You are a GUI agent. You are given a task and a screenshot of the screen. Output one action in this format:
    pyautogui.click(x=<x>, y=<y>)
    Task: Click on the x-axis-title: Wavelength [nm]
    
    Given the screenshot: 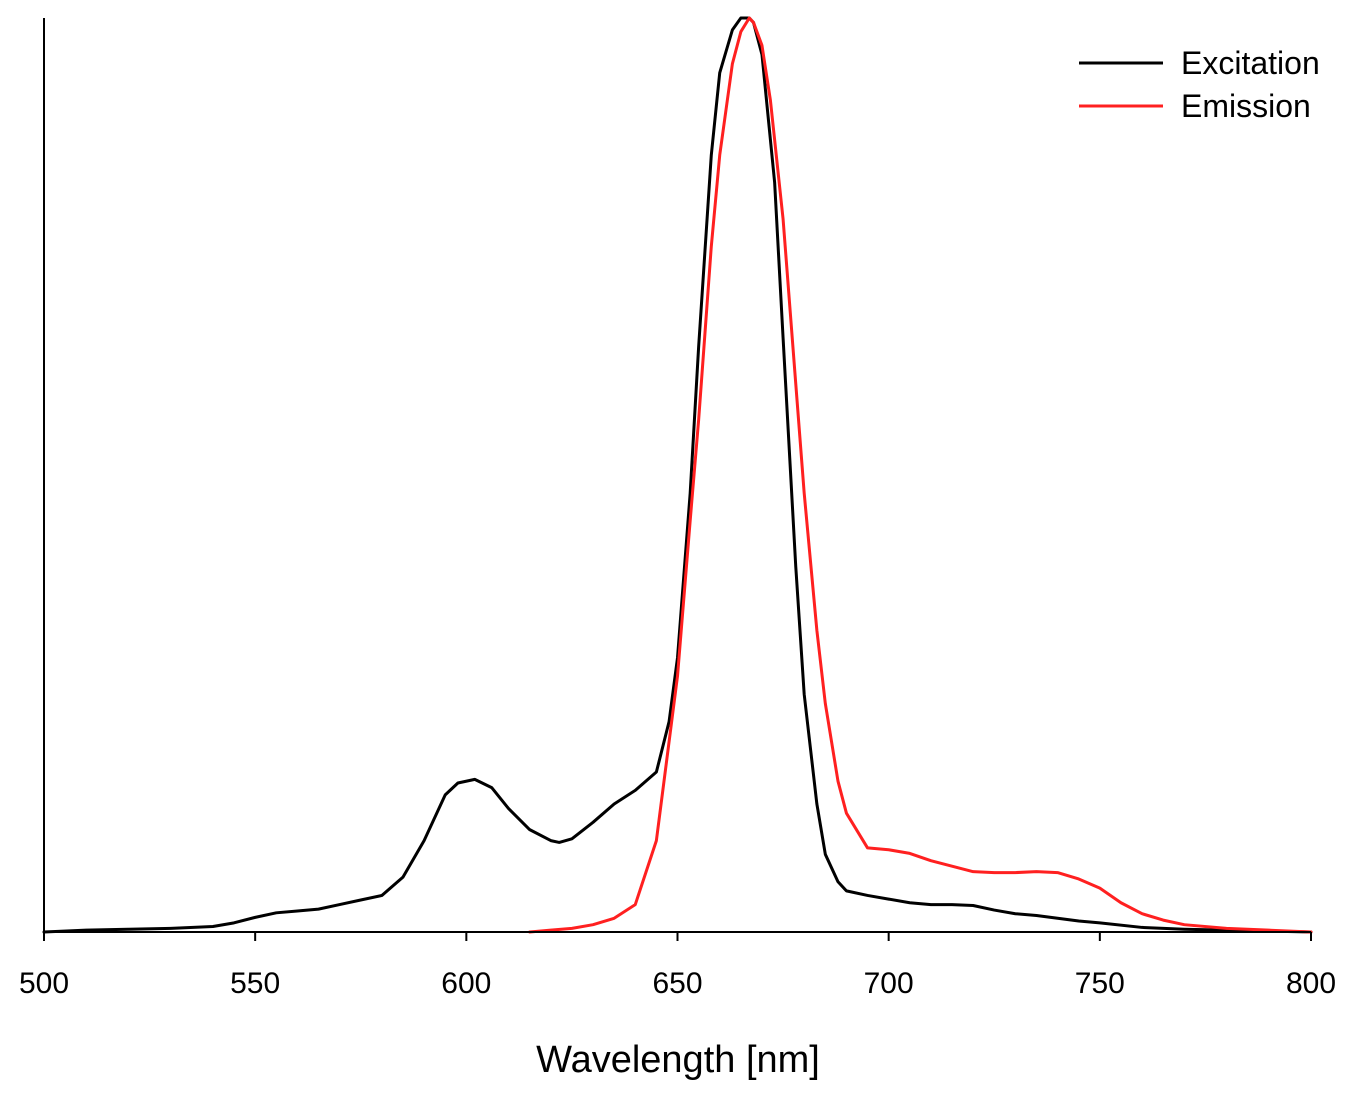 What is the action you would take?
    pyautogui.click(x=678, y=1060)
    